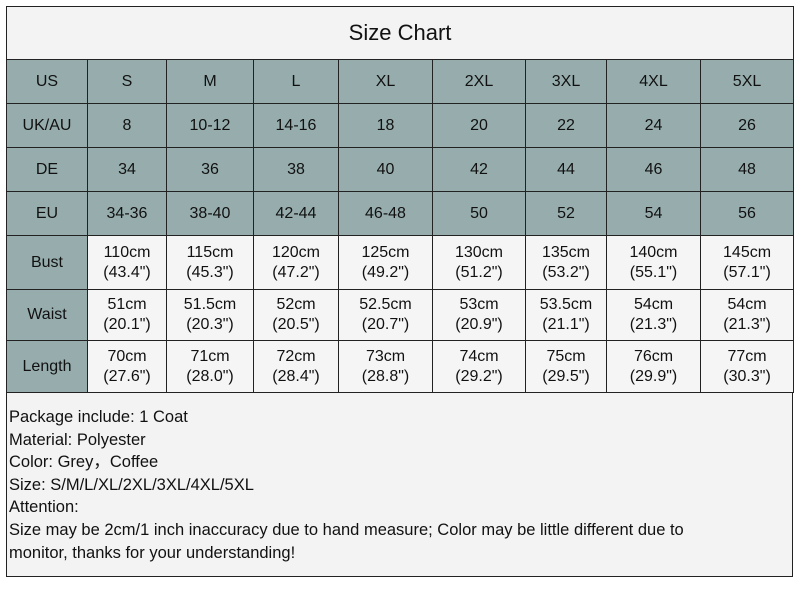 Image resolution: width=800 pixels, height=591 pixels. I want to click on size-cell: 20, so click(479, 125).